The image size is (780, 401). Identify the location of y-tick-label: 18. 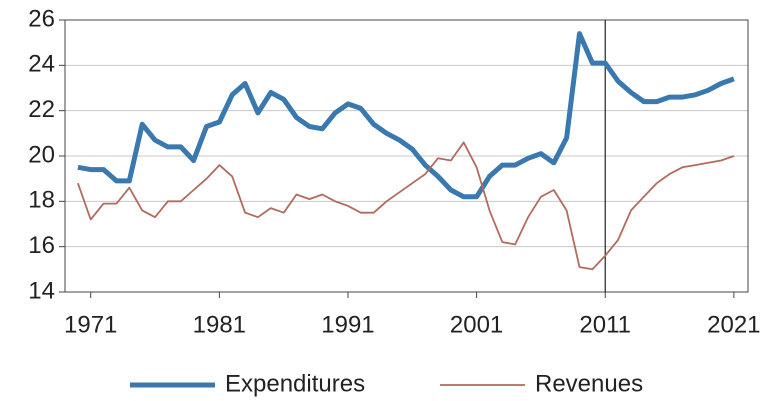
(41, 200).